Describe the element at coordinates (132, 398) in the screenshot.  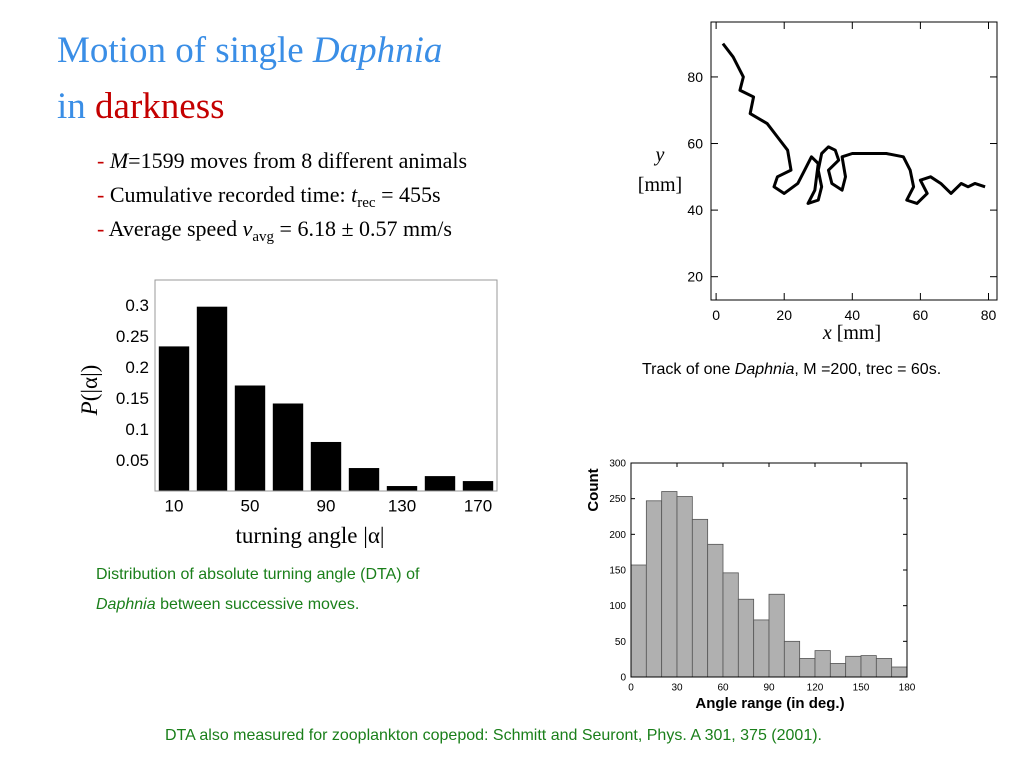
I see `y-tick-label: 0.15` at that location.